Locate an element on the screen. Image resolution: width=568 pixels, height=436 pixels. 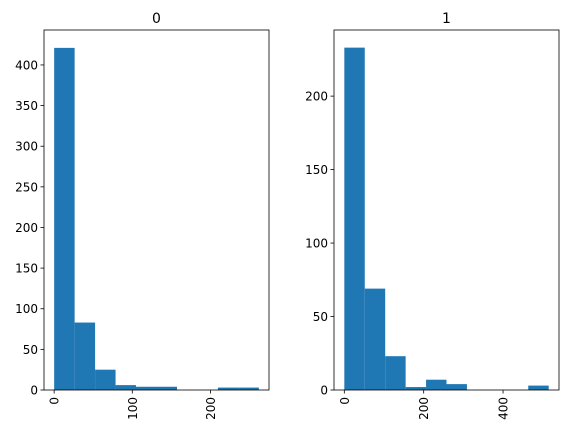
subplot-title: 1 is located at coordinates (446, 19).